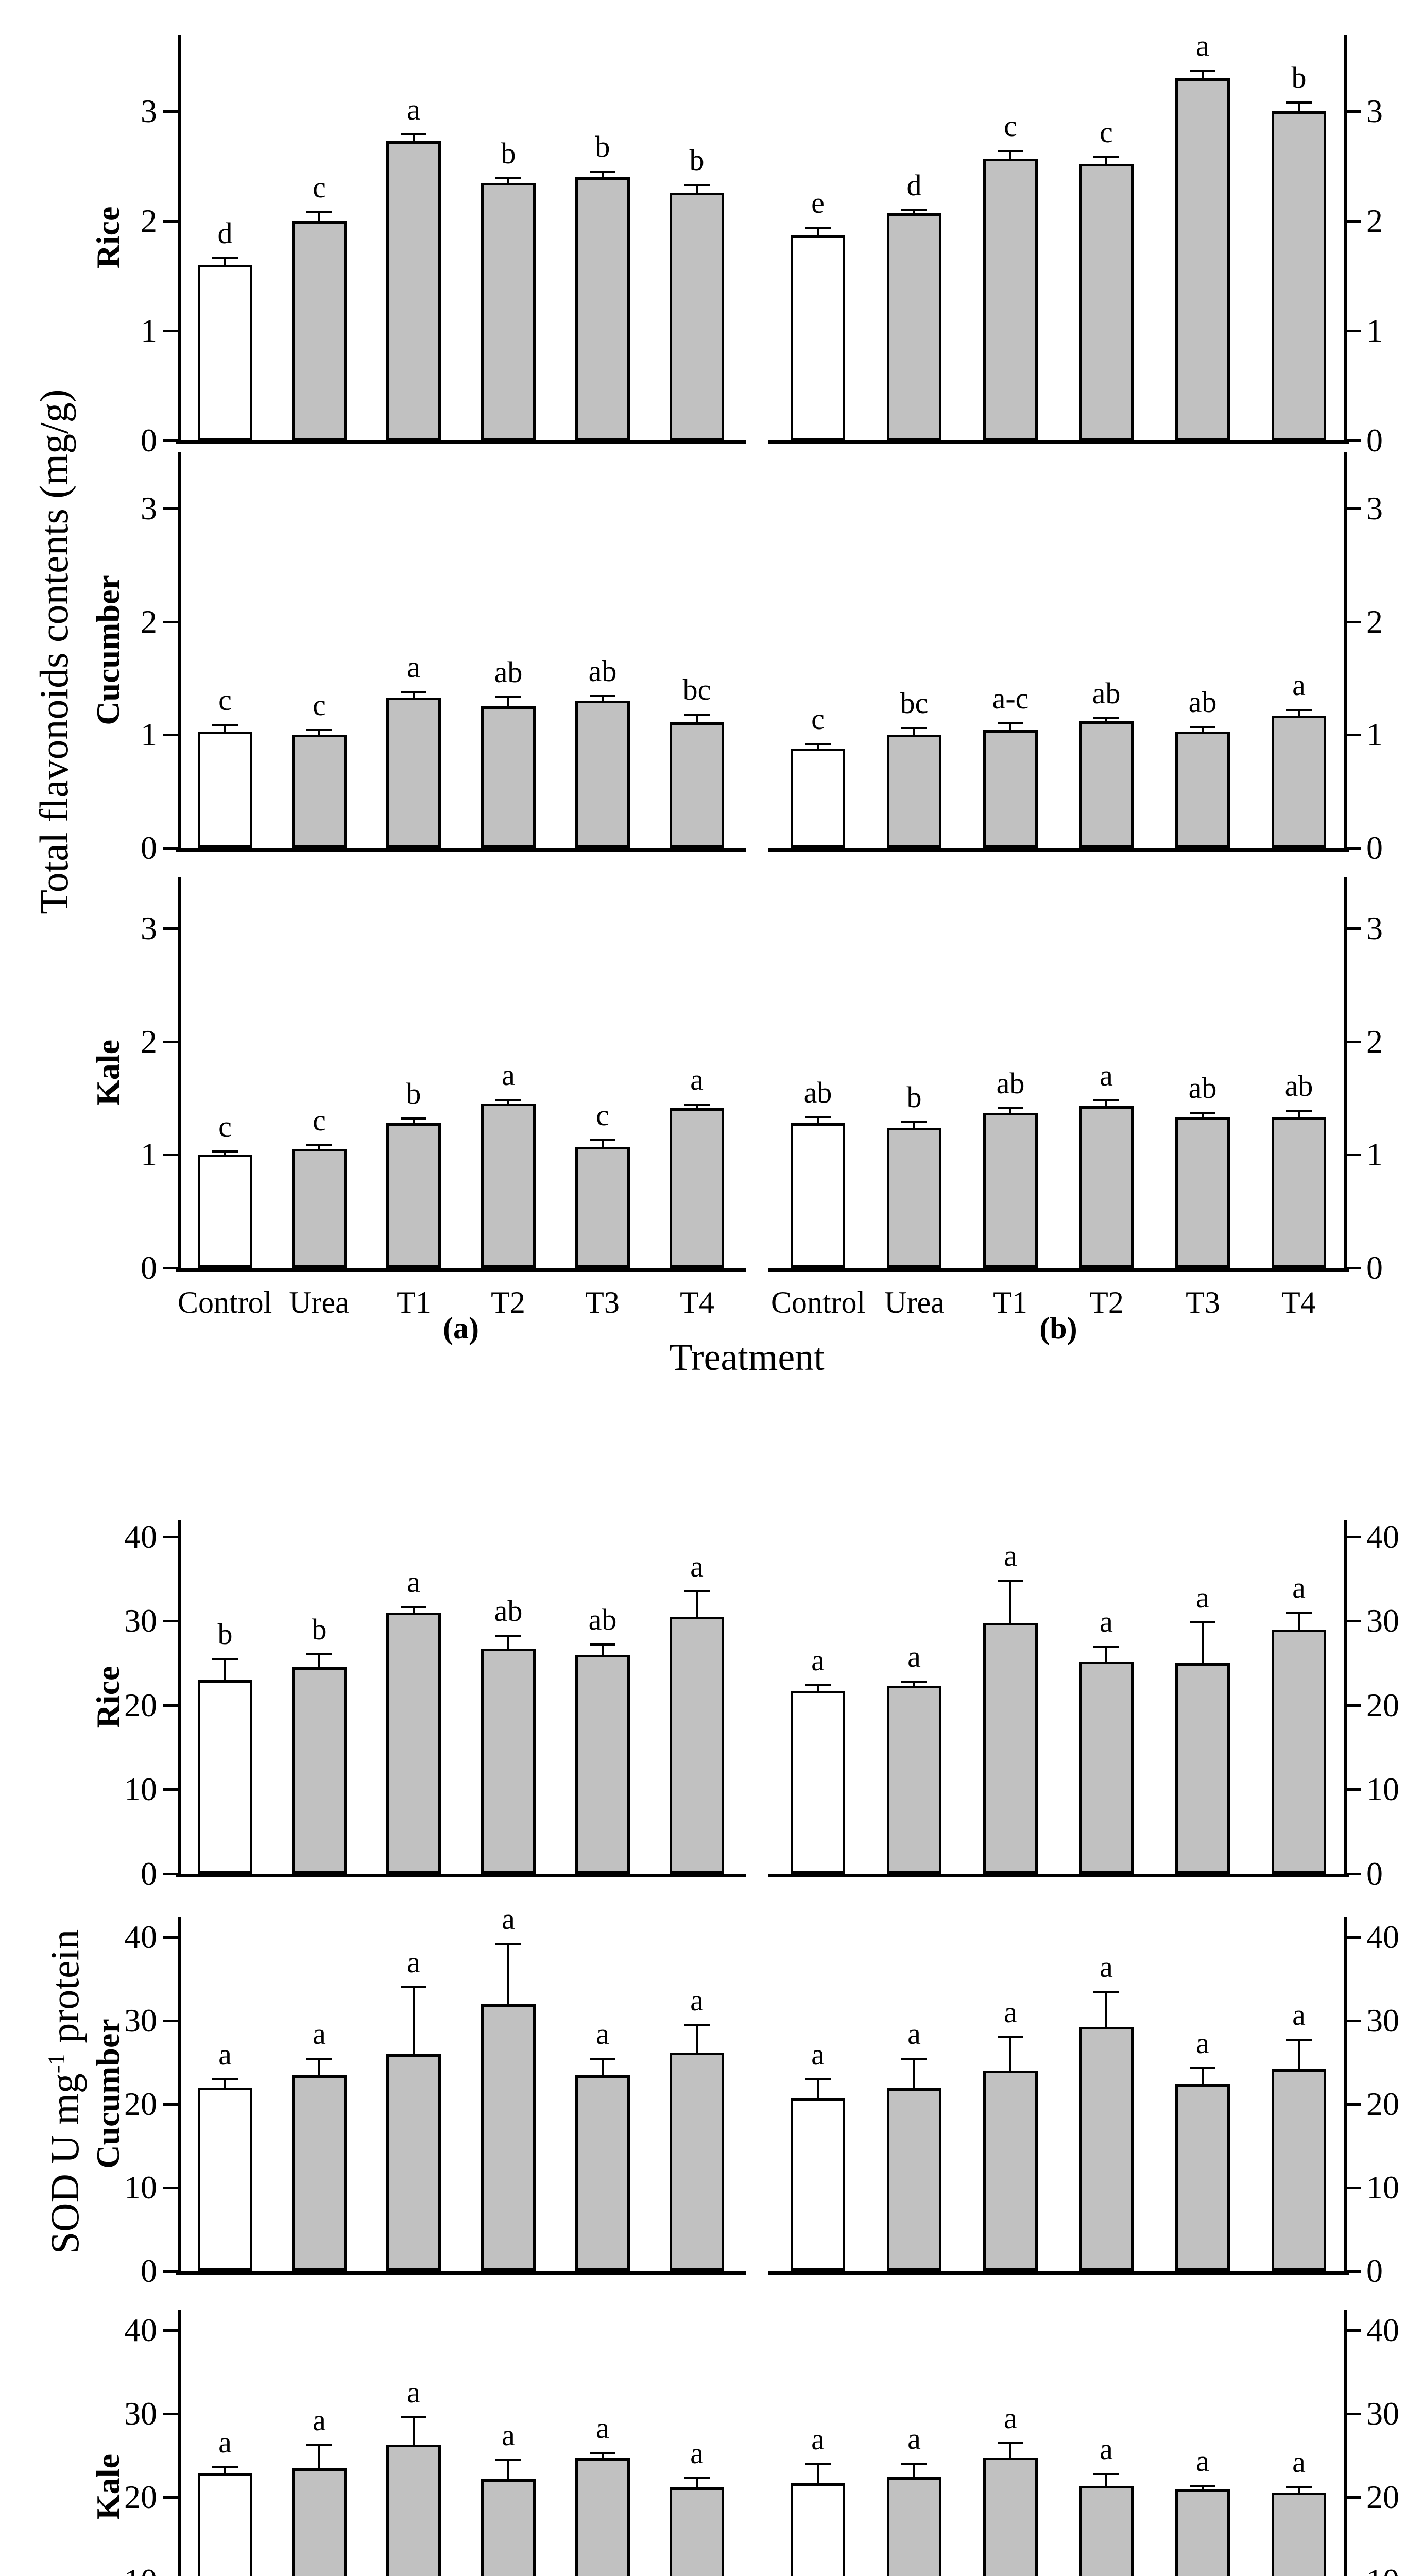  I want to click on bar-t1, so click(1010, 789).